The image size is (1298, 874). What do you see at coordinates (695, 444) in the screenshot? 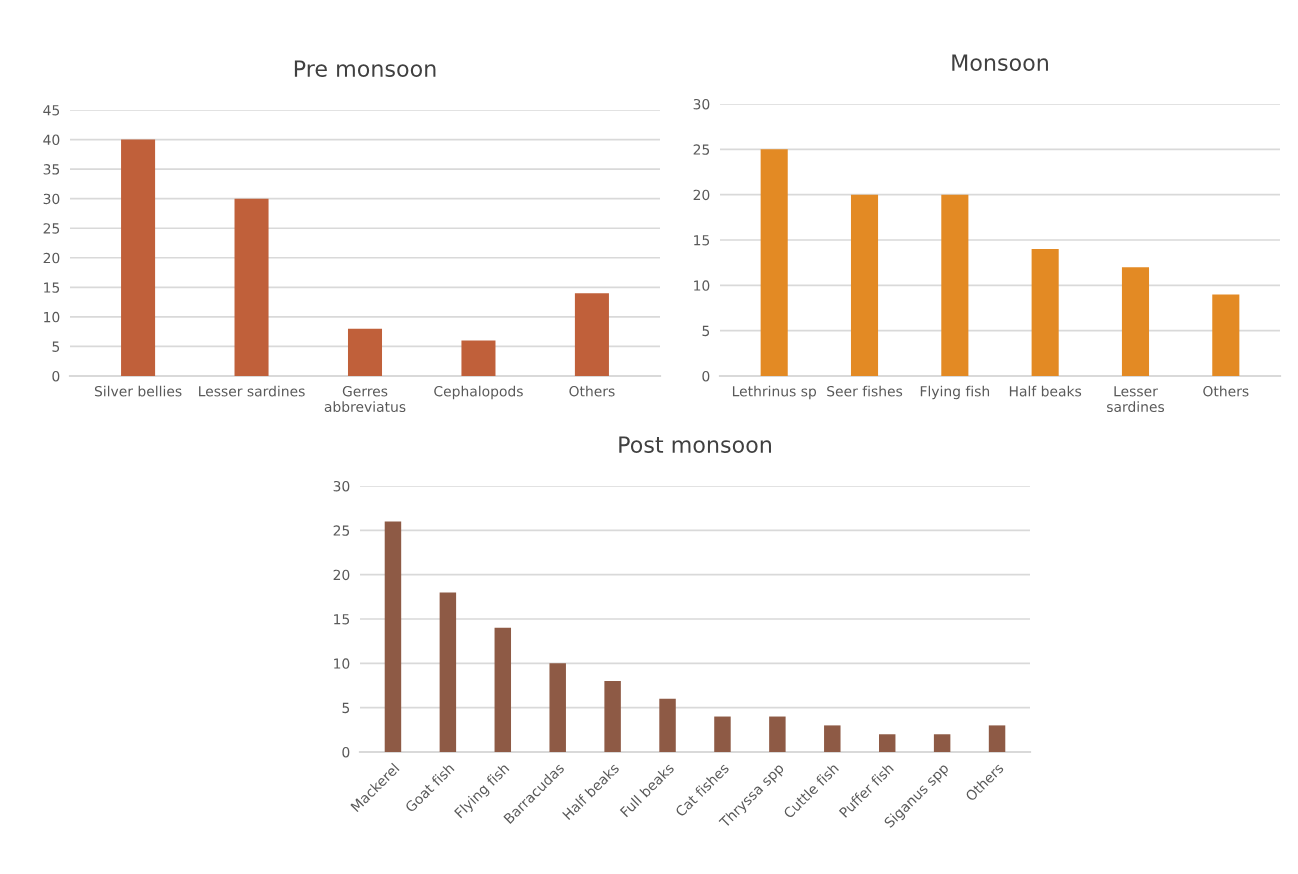
I see `chart-title: Post monsoon` at bounding box center [695, 444].